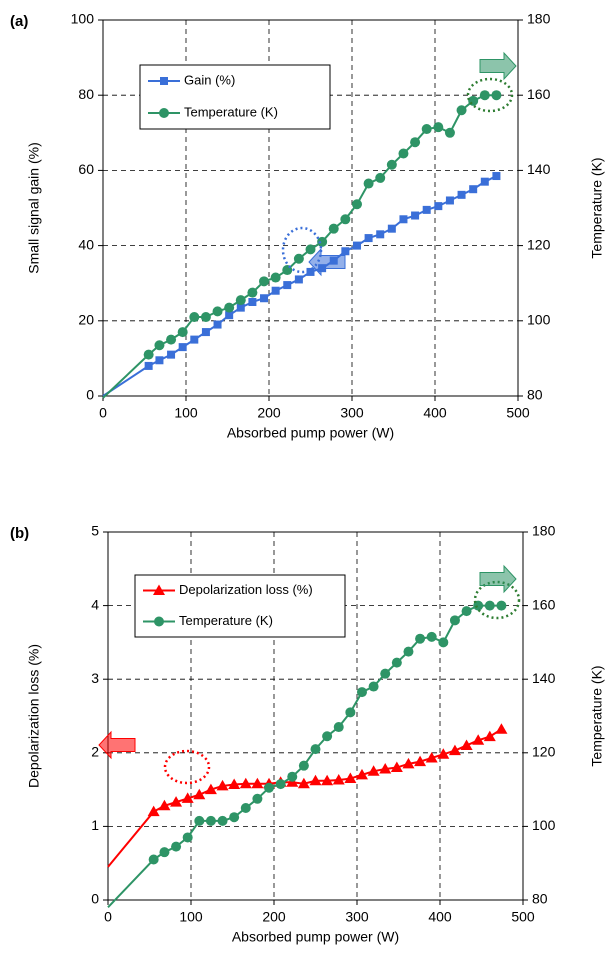 The image size is (609, 969). What do you see at coordinates (34, 208) in the screenshot?
I see `y-axis-title: Small signal gain (%)` at bounding box center [34, 208].